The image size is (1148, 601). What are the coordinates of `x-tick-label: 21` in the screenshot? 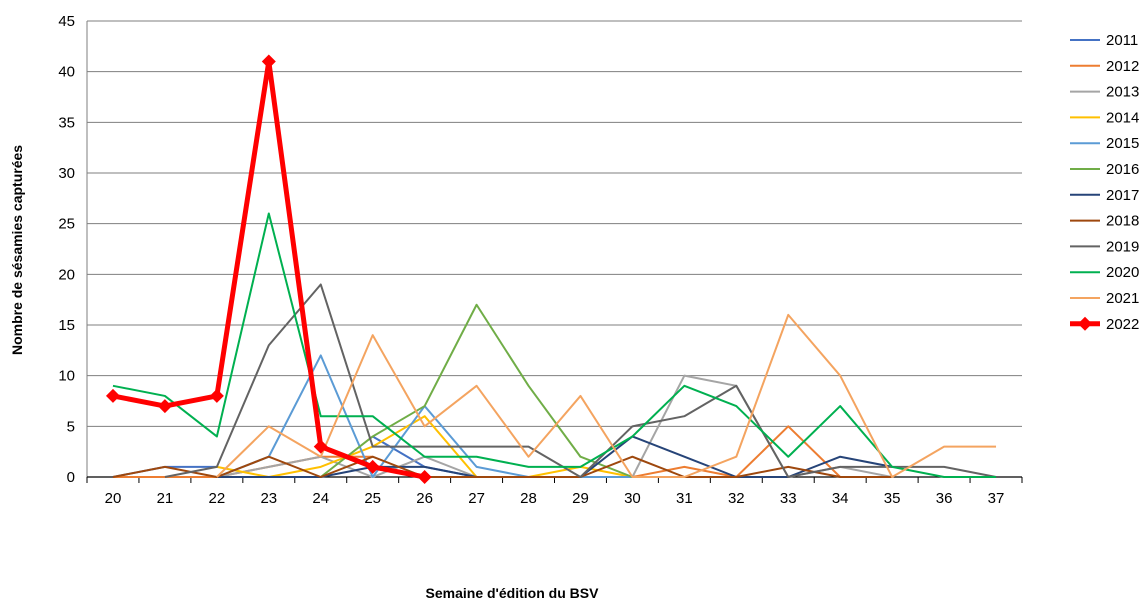 It's located at (165, 498).